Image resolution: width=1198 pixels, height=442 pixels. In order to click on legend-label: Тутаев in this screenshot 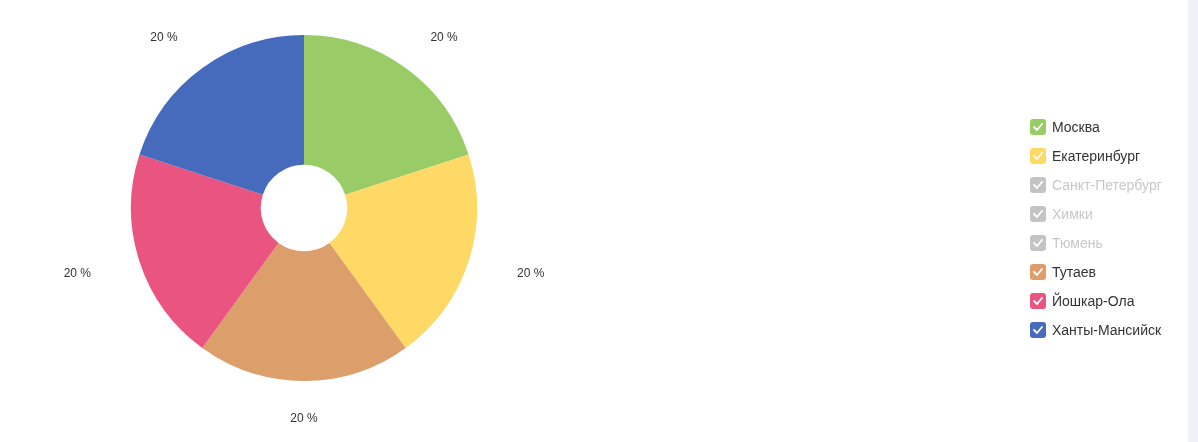, I will do `click(1074, 271)`.